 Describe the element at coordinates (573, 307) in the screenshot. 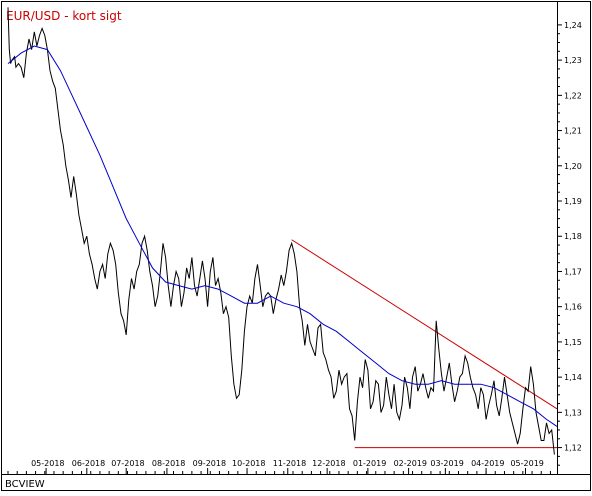

I see `y-tick-label: 1,16` at that location.